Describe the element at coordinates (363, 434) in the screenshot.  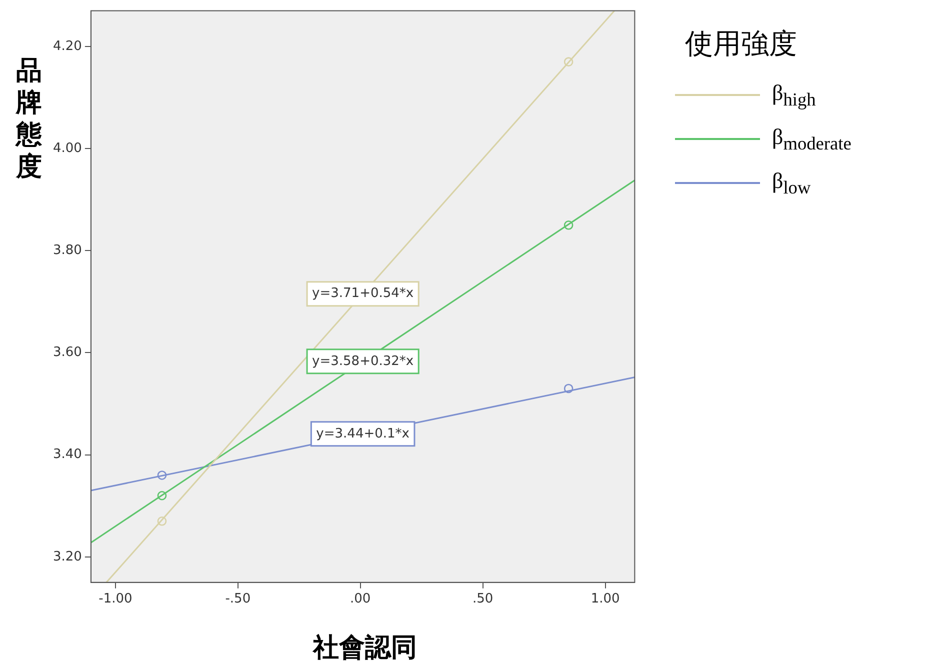
I see `annotation: y=3.44+0.1*x` at that location.